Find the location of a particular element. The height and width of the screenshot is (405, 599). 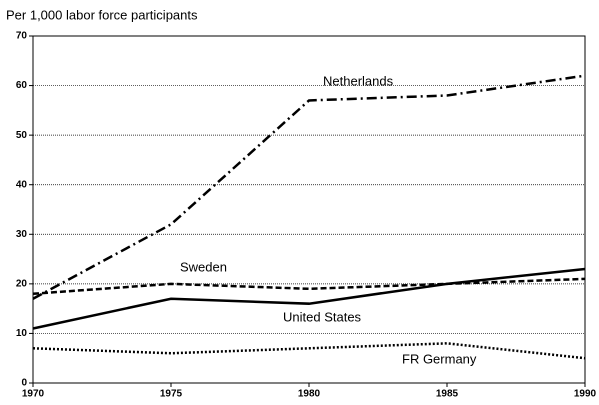

series-label: United States is located at coordinates (322, 316).